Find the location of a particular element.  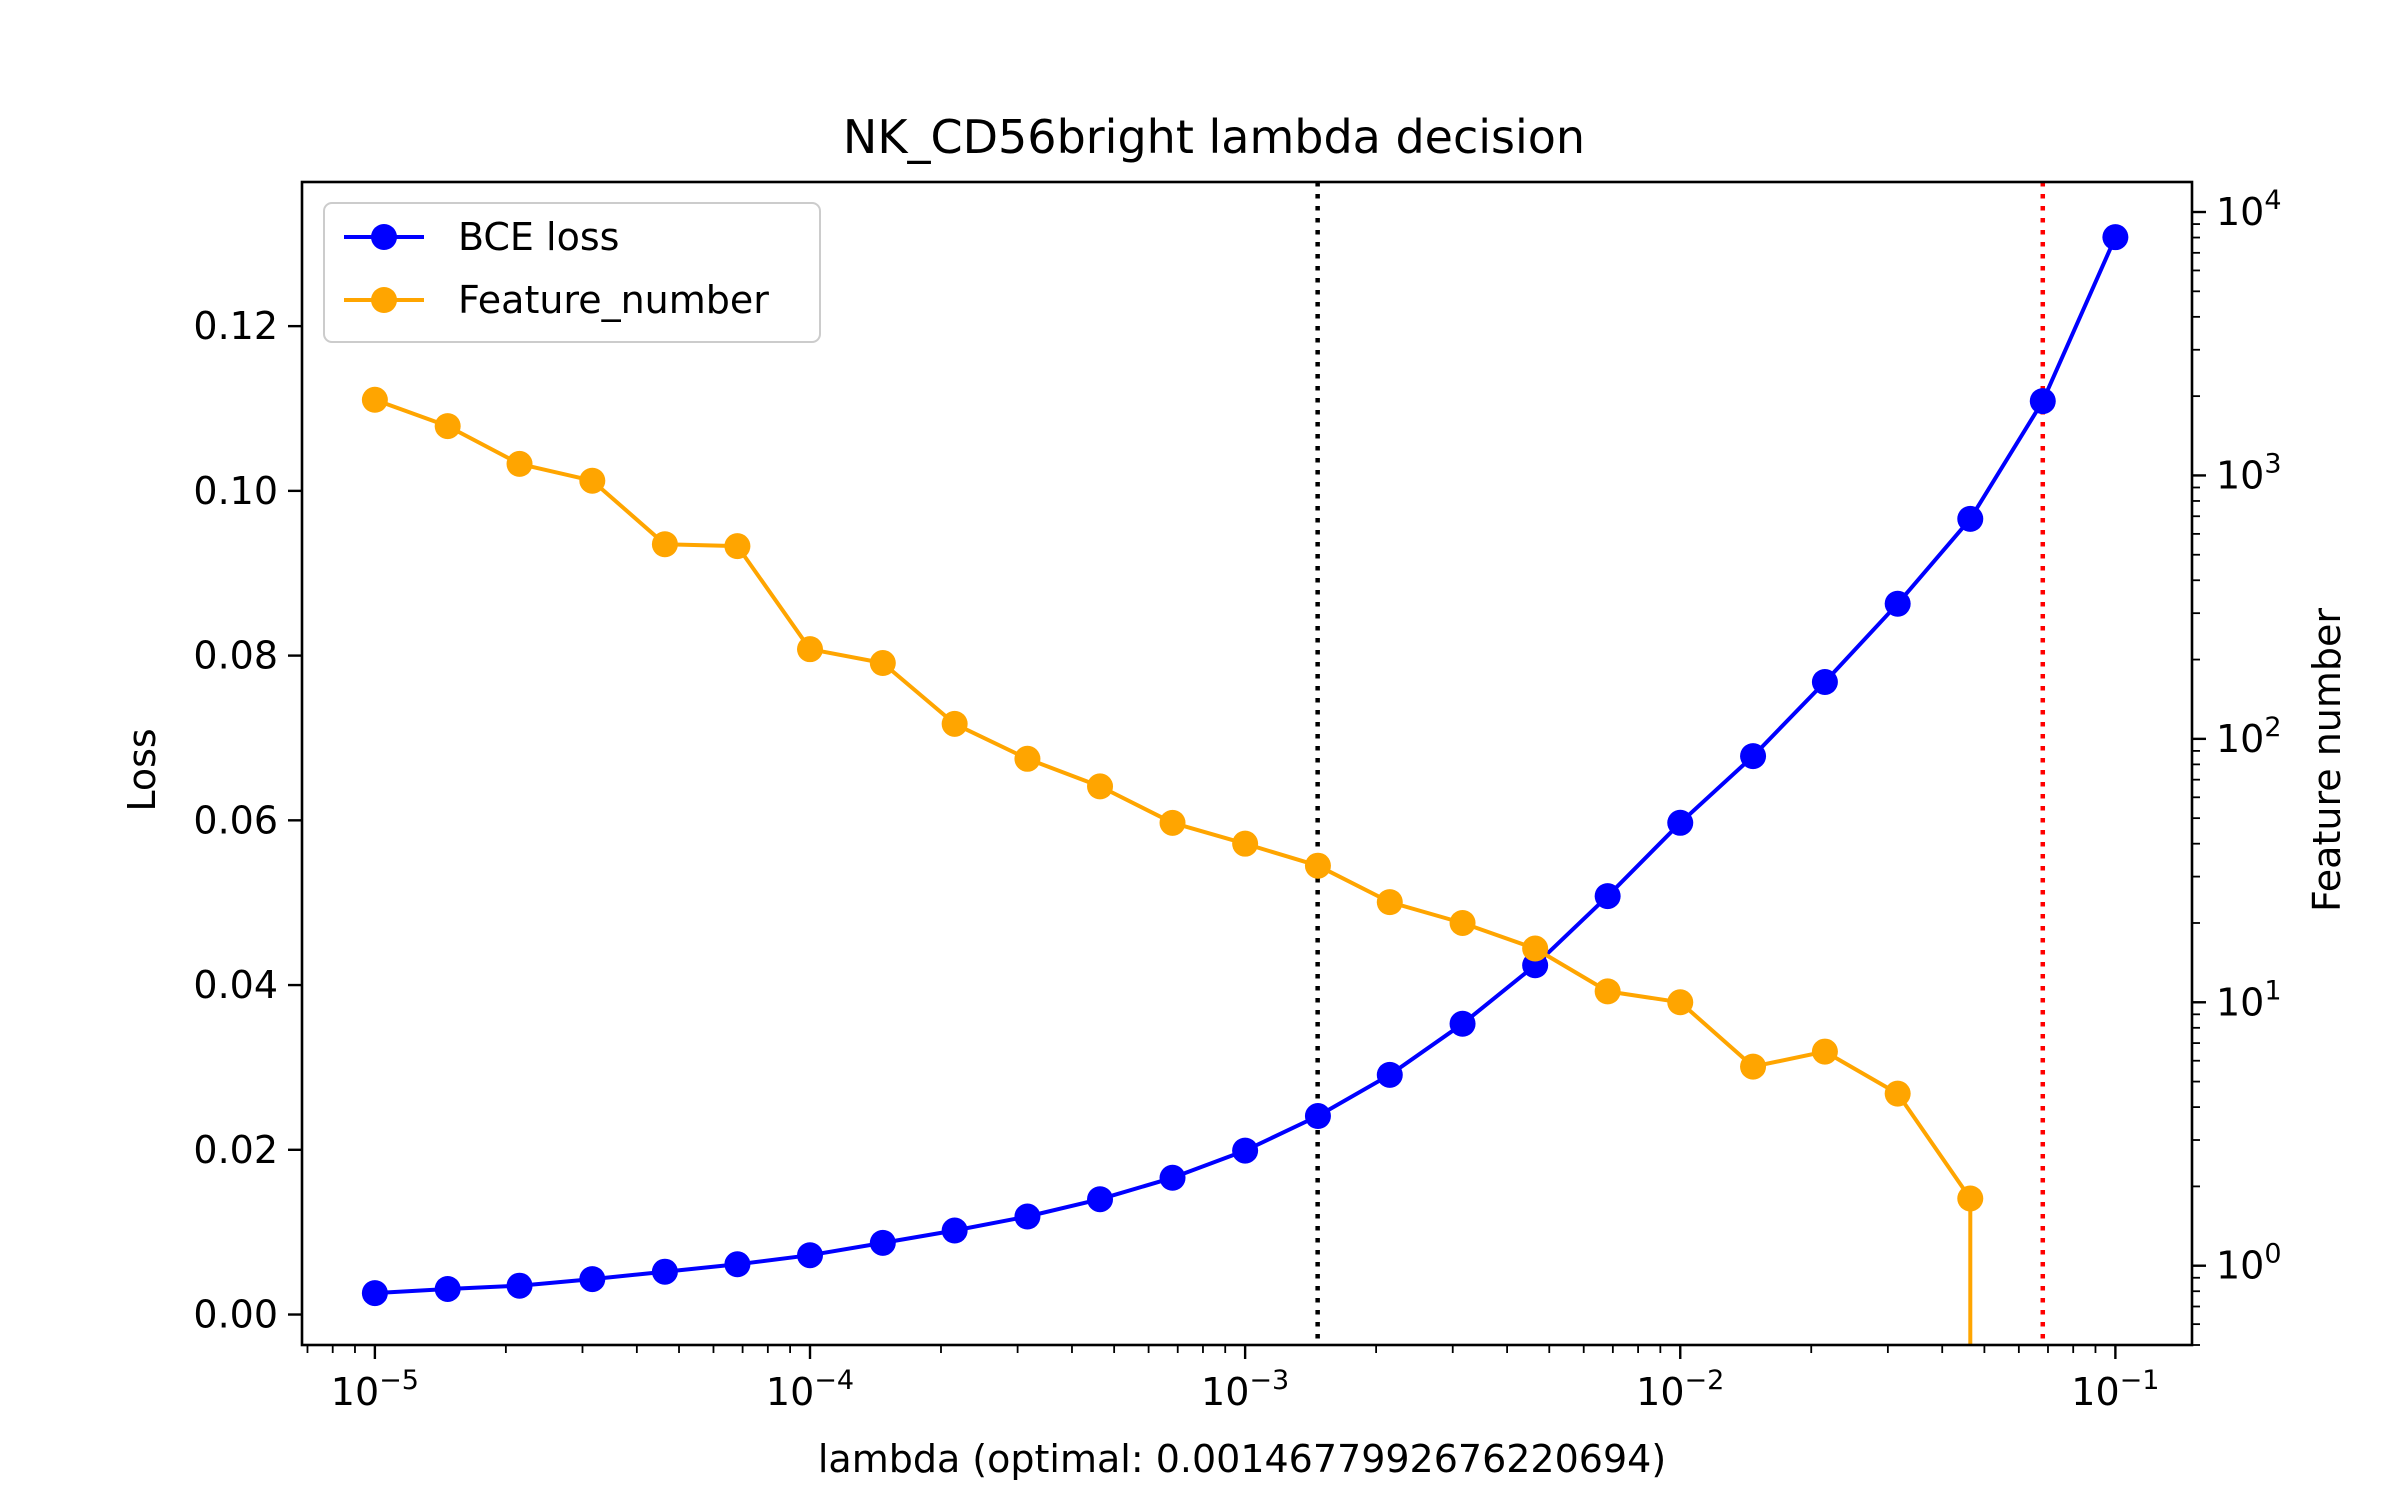

legend-marker-bce is located at coordinates (384, 237).